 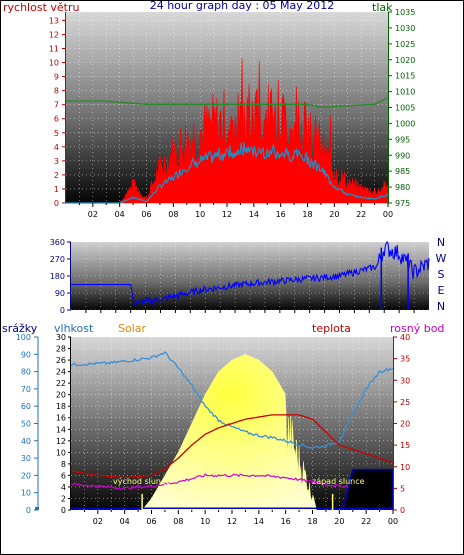 I want to click on y-left-tick-label: 2, so click(x=56, y=175).